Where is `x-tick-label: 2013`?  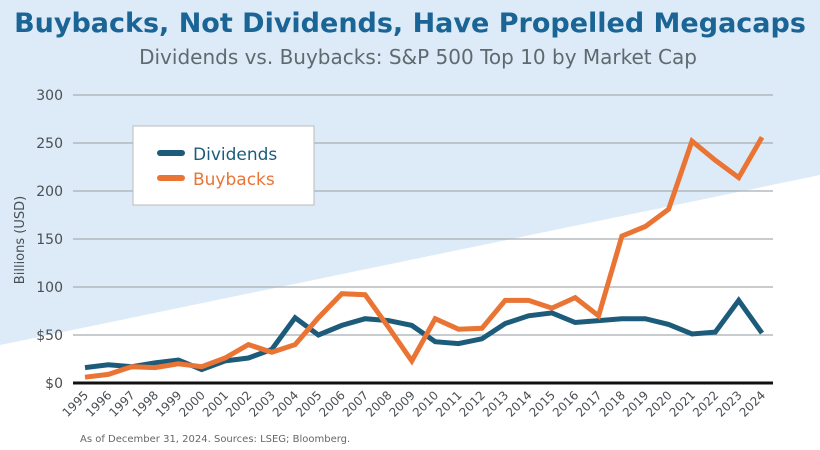 x-tick-label: 2013 is located at coordinates (495, 403).